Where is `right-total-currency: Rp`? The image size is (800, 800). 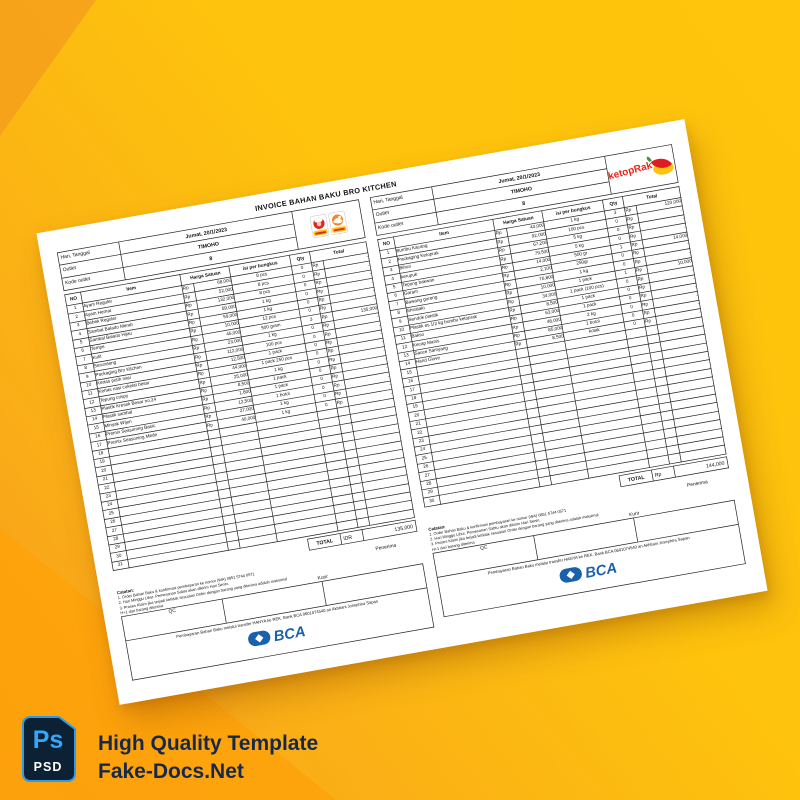 right-total-currency: Rp is located at coordinates (663, 473).